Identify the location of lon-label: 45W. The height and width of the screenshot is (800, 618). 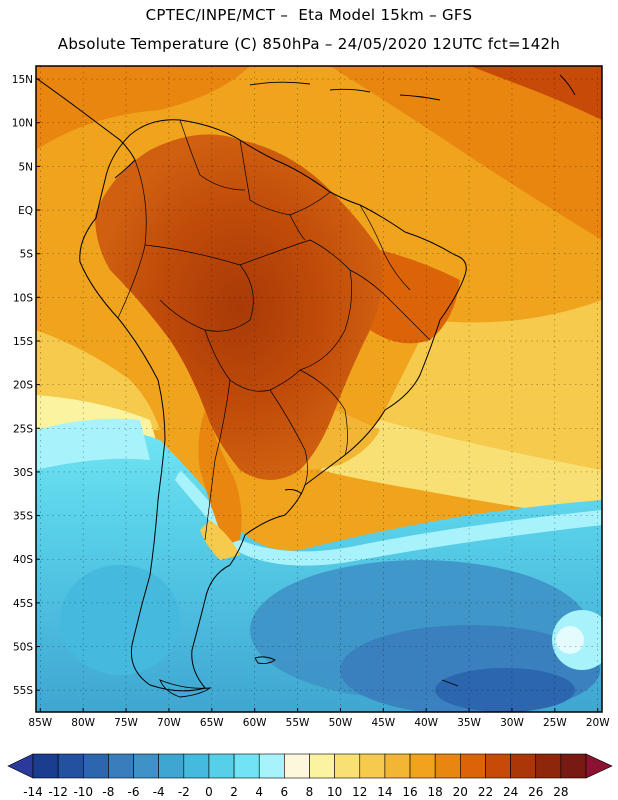
(383, 723).